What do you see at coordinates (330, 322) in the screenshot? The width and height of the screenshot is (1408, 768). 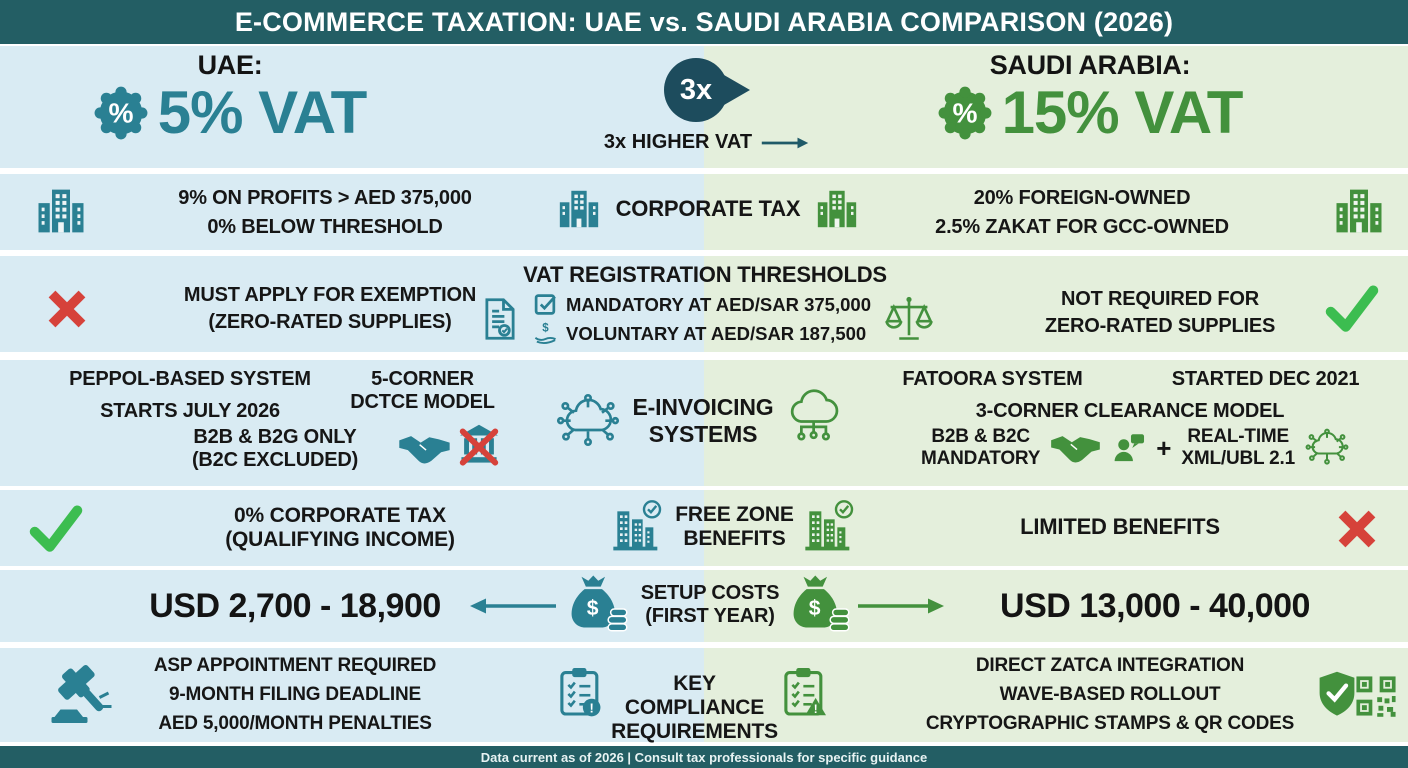 I see `uae-th-line2: (ZERO-RATED SUPPLIES)` at bounding box center [330, 322].